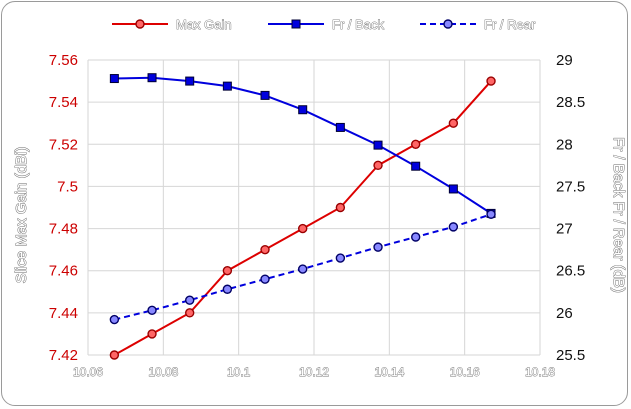 This screenshot has height=409, width=631. Describe the element at coordinates (63, 229) in the screenshot. I see `y-tick-left-label: 7.48` at that location.